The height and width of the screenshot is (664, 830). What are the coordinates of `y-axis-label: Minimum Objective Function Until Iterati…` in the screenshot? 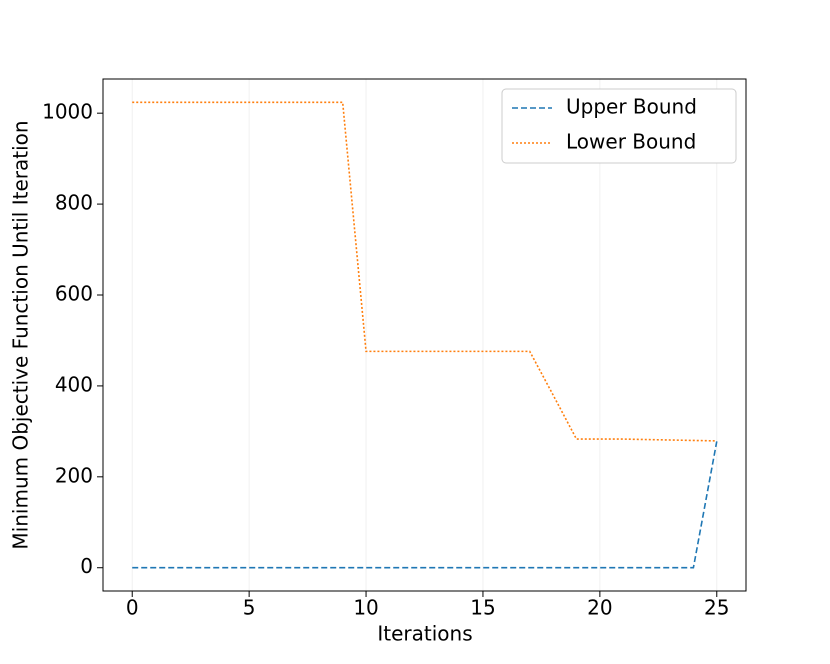 It's located at (21, 334).